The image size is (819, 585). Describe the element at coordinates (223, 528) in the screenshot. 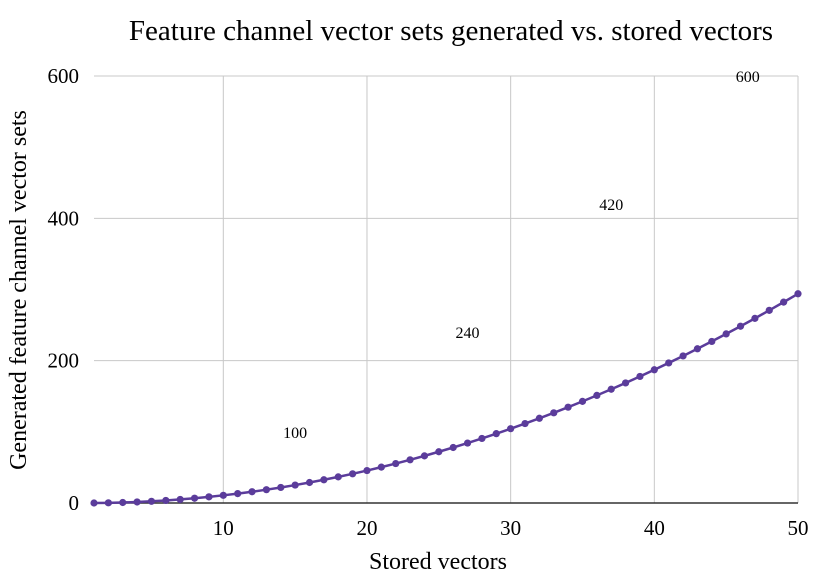

I see `x-tick-label-10: 10` at that location.